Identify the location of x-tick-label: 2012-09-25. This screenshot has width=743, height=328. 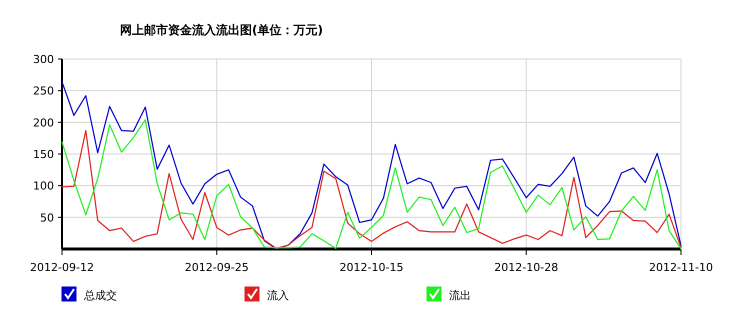
(216, 267).